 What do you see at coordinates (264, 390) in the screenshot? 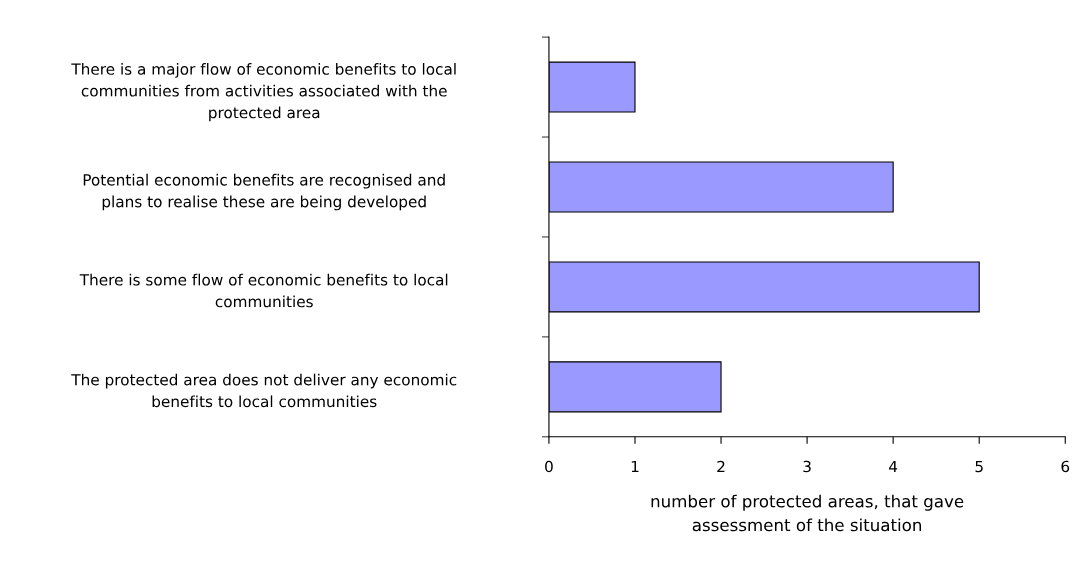
I see `y-tick-label: The protected area does not deliver any economic benefits to local communities` at bounding box center [264, 390].